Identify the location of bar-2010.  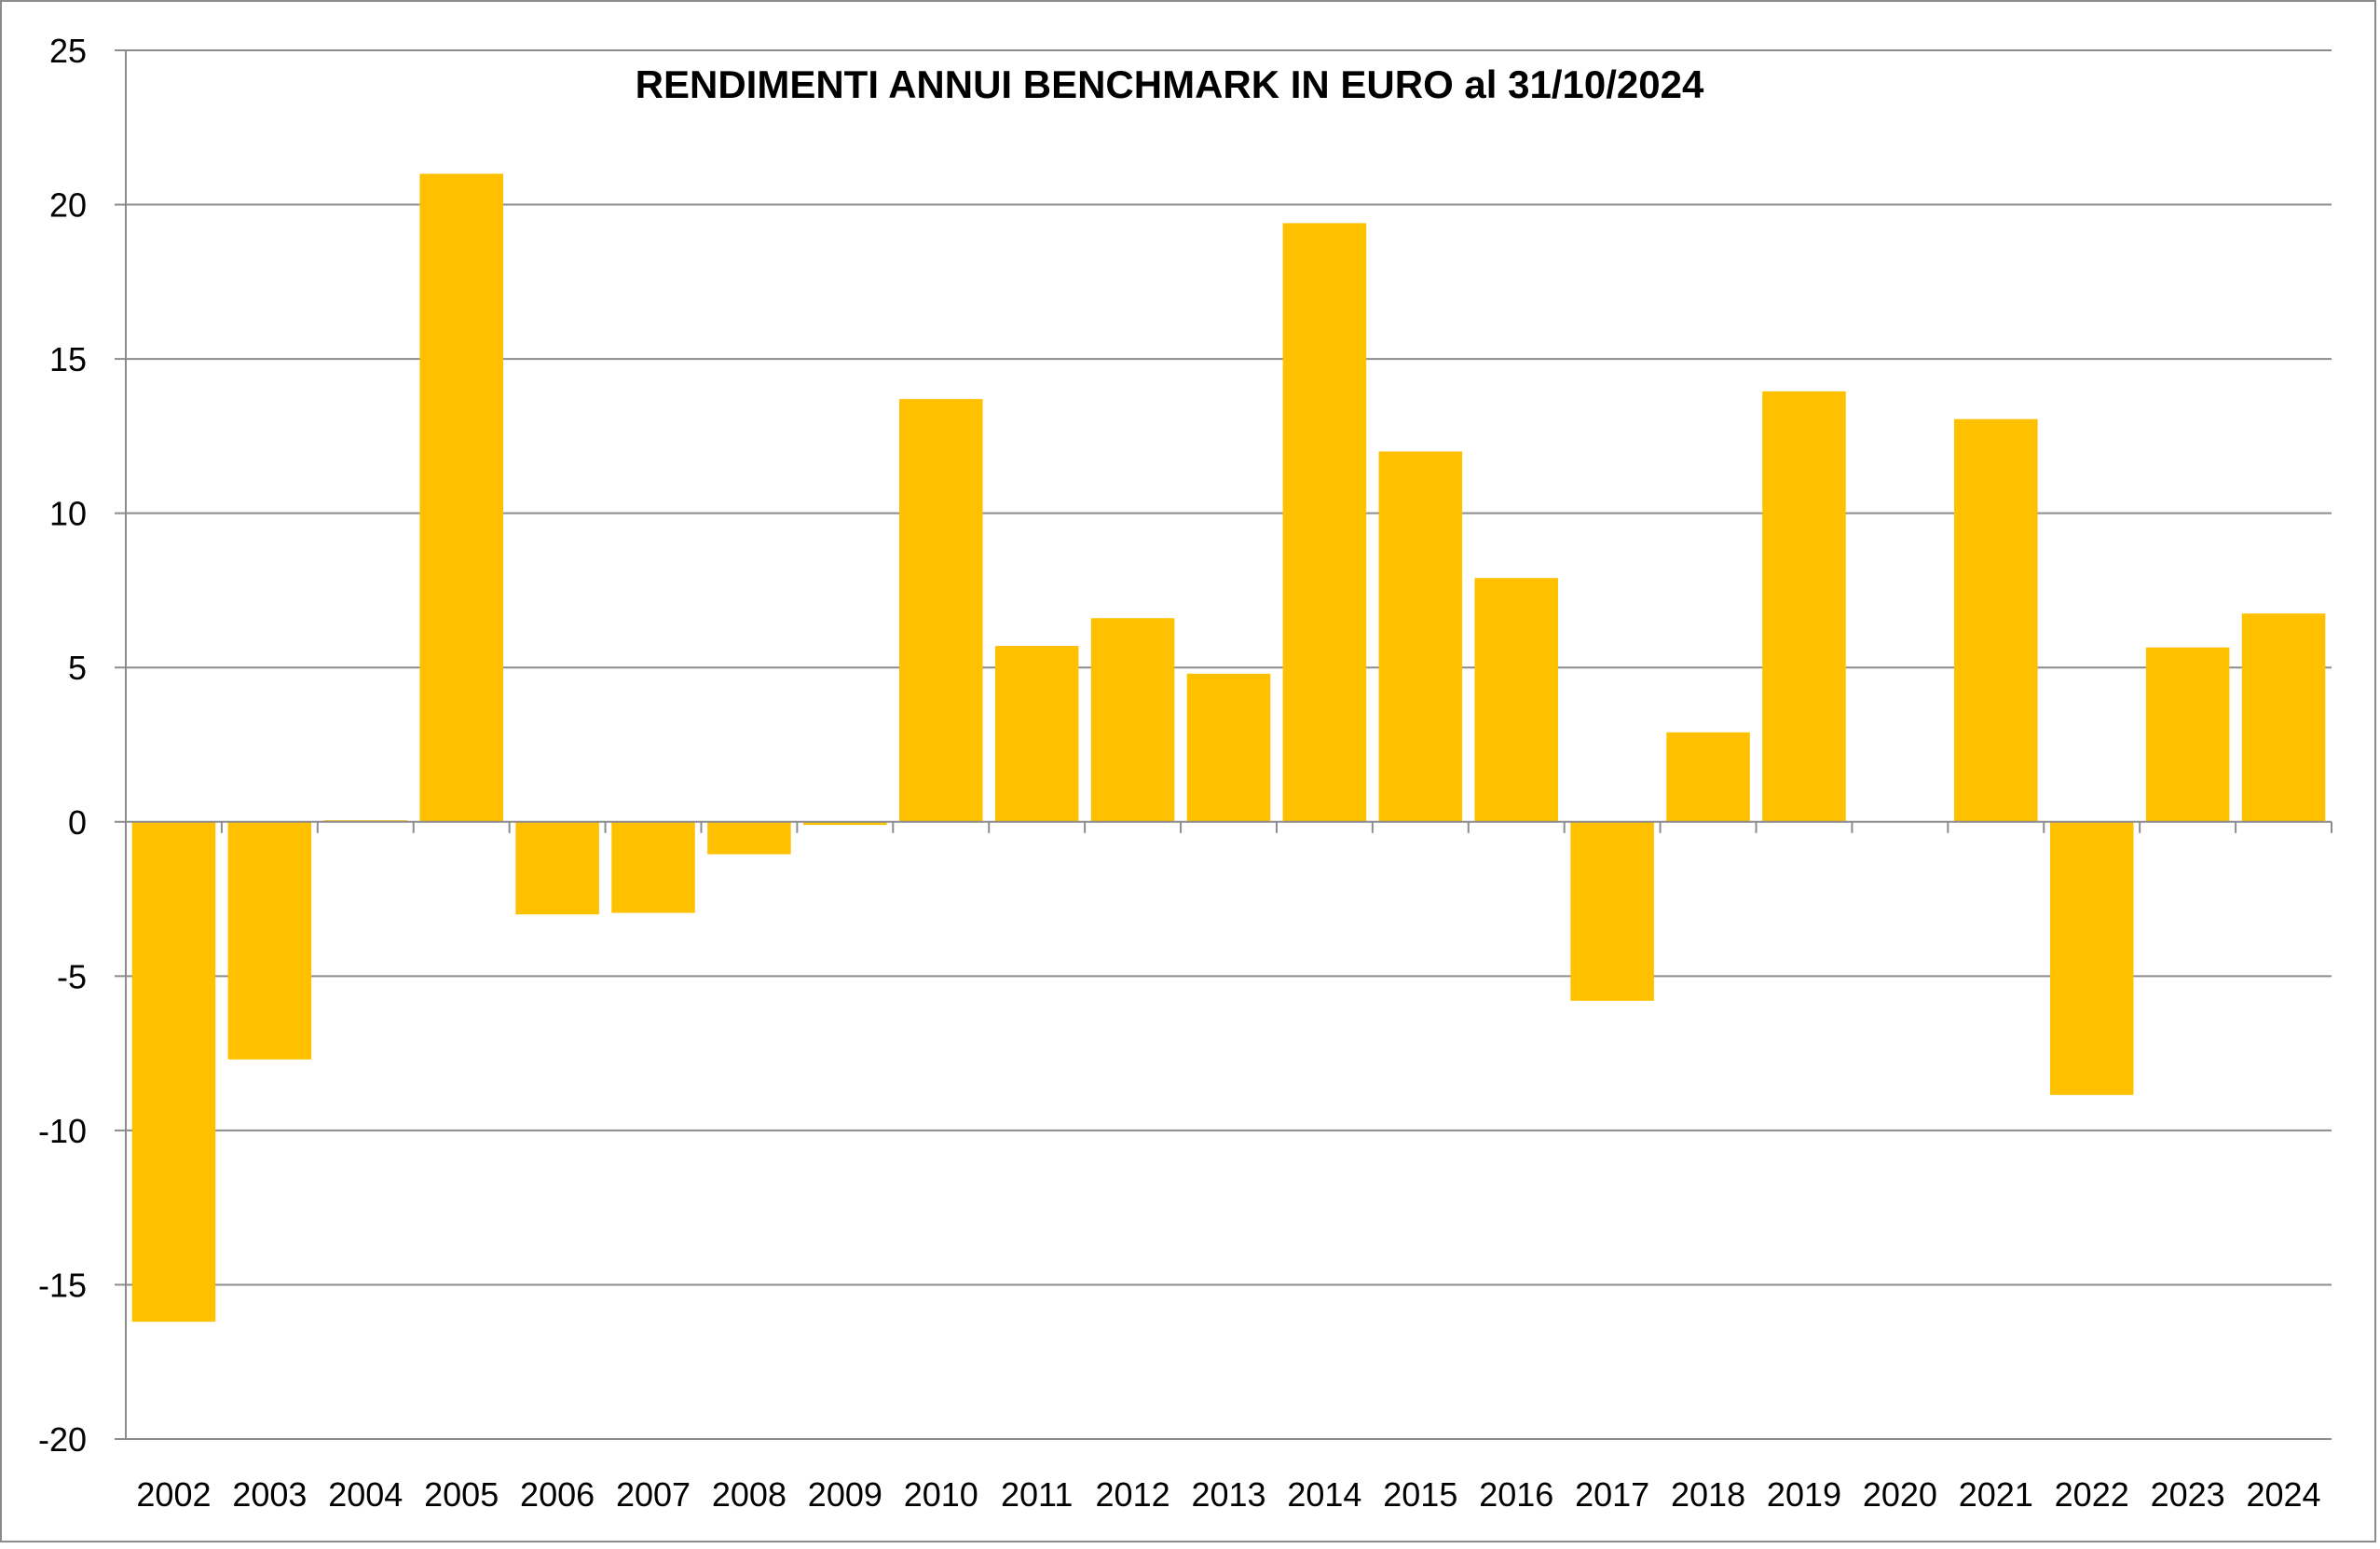
(940, 610).